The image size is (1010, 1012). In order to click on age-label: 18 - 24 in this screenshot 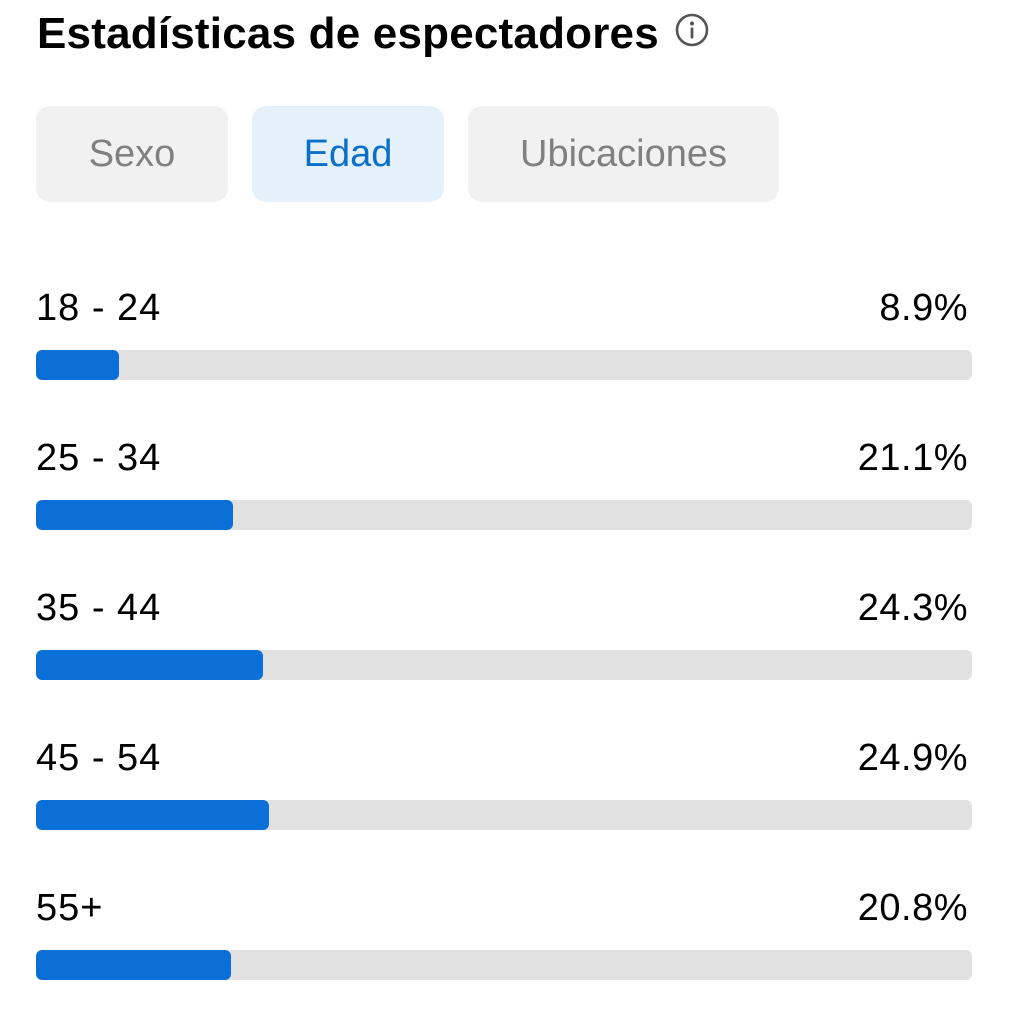, I will do `click(99, 308)`.